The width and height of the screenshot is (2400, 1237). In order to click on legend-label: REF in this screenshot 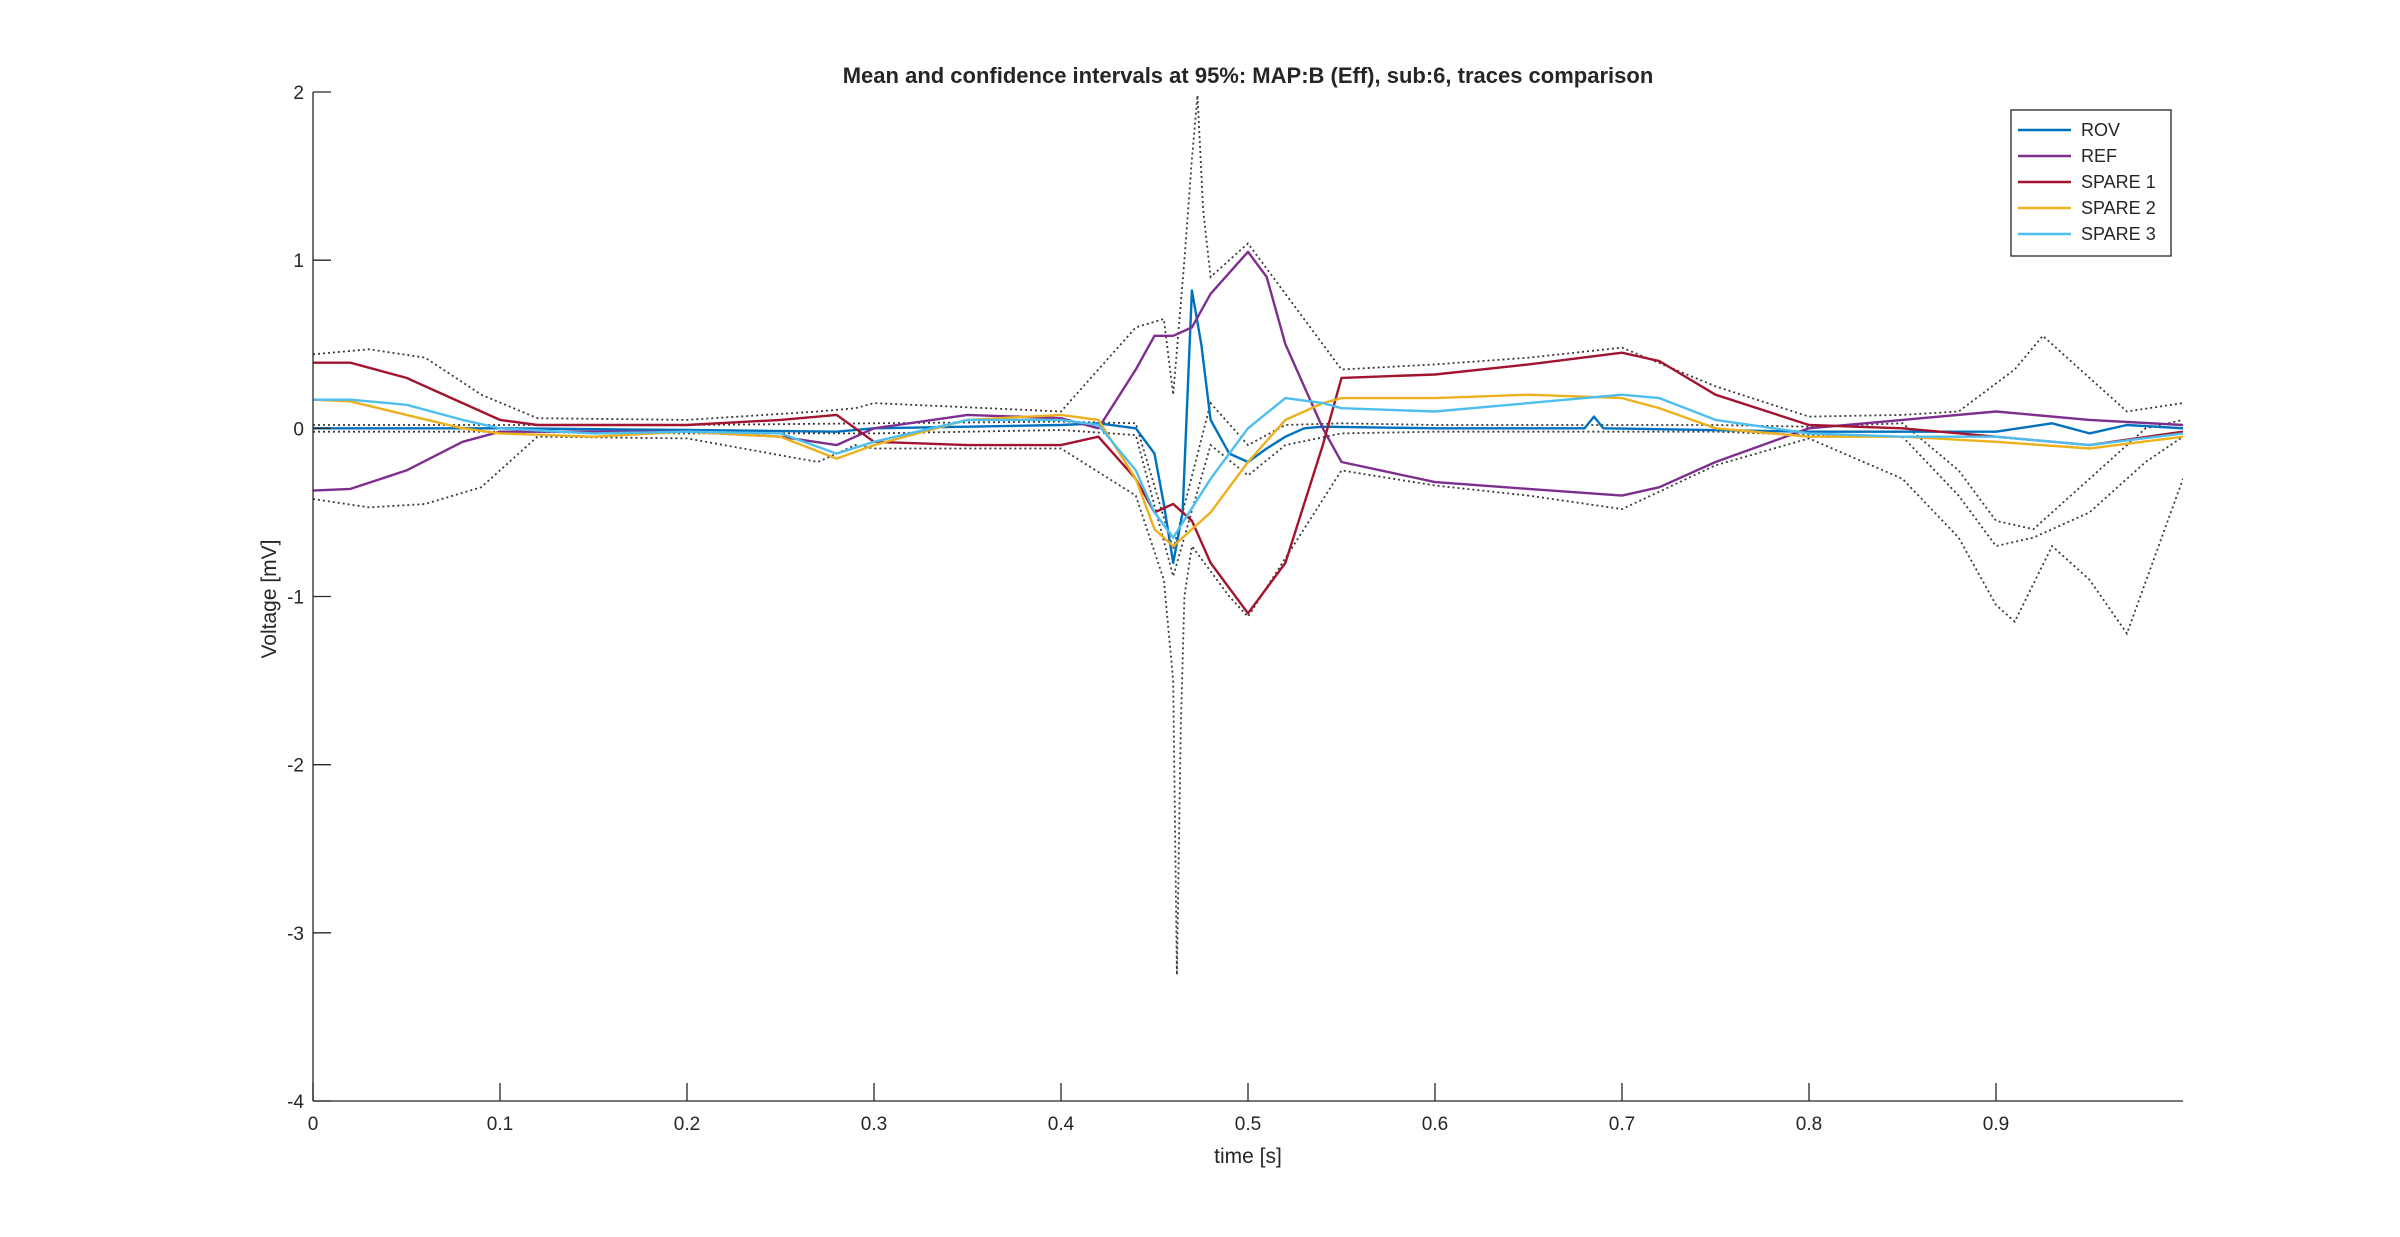, I will do `click(2099, 156)`.